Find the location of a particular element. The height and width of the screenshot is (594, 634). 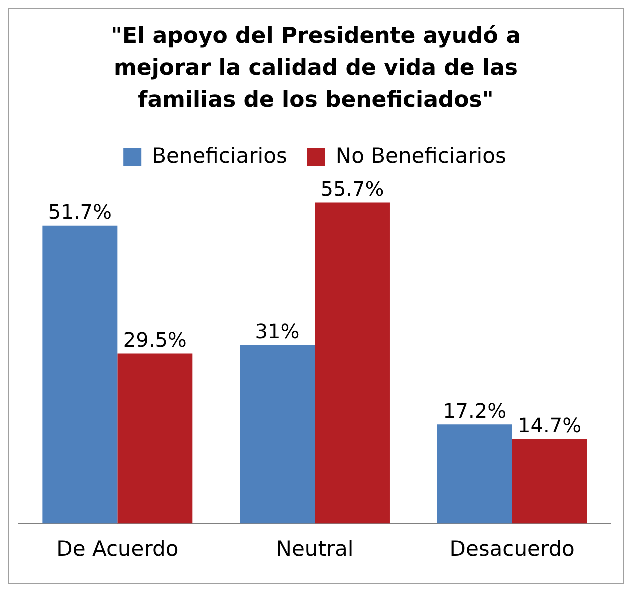

x-tick-label: Neutral is located at coordinates (315, 548).